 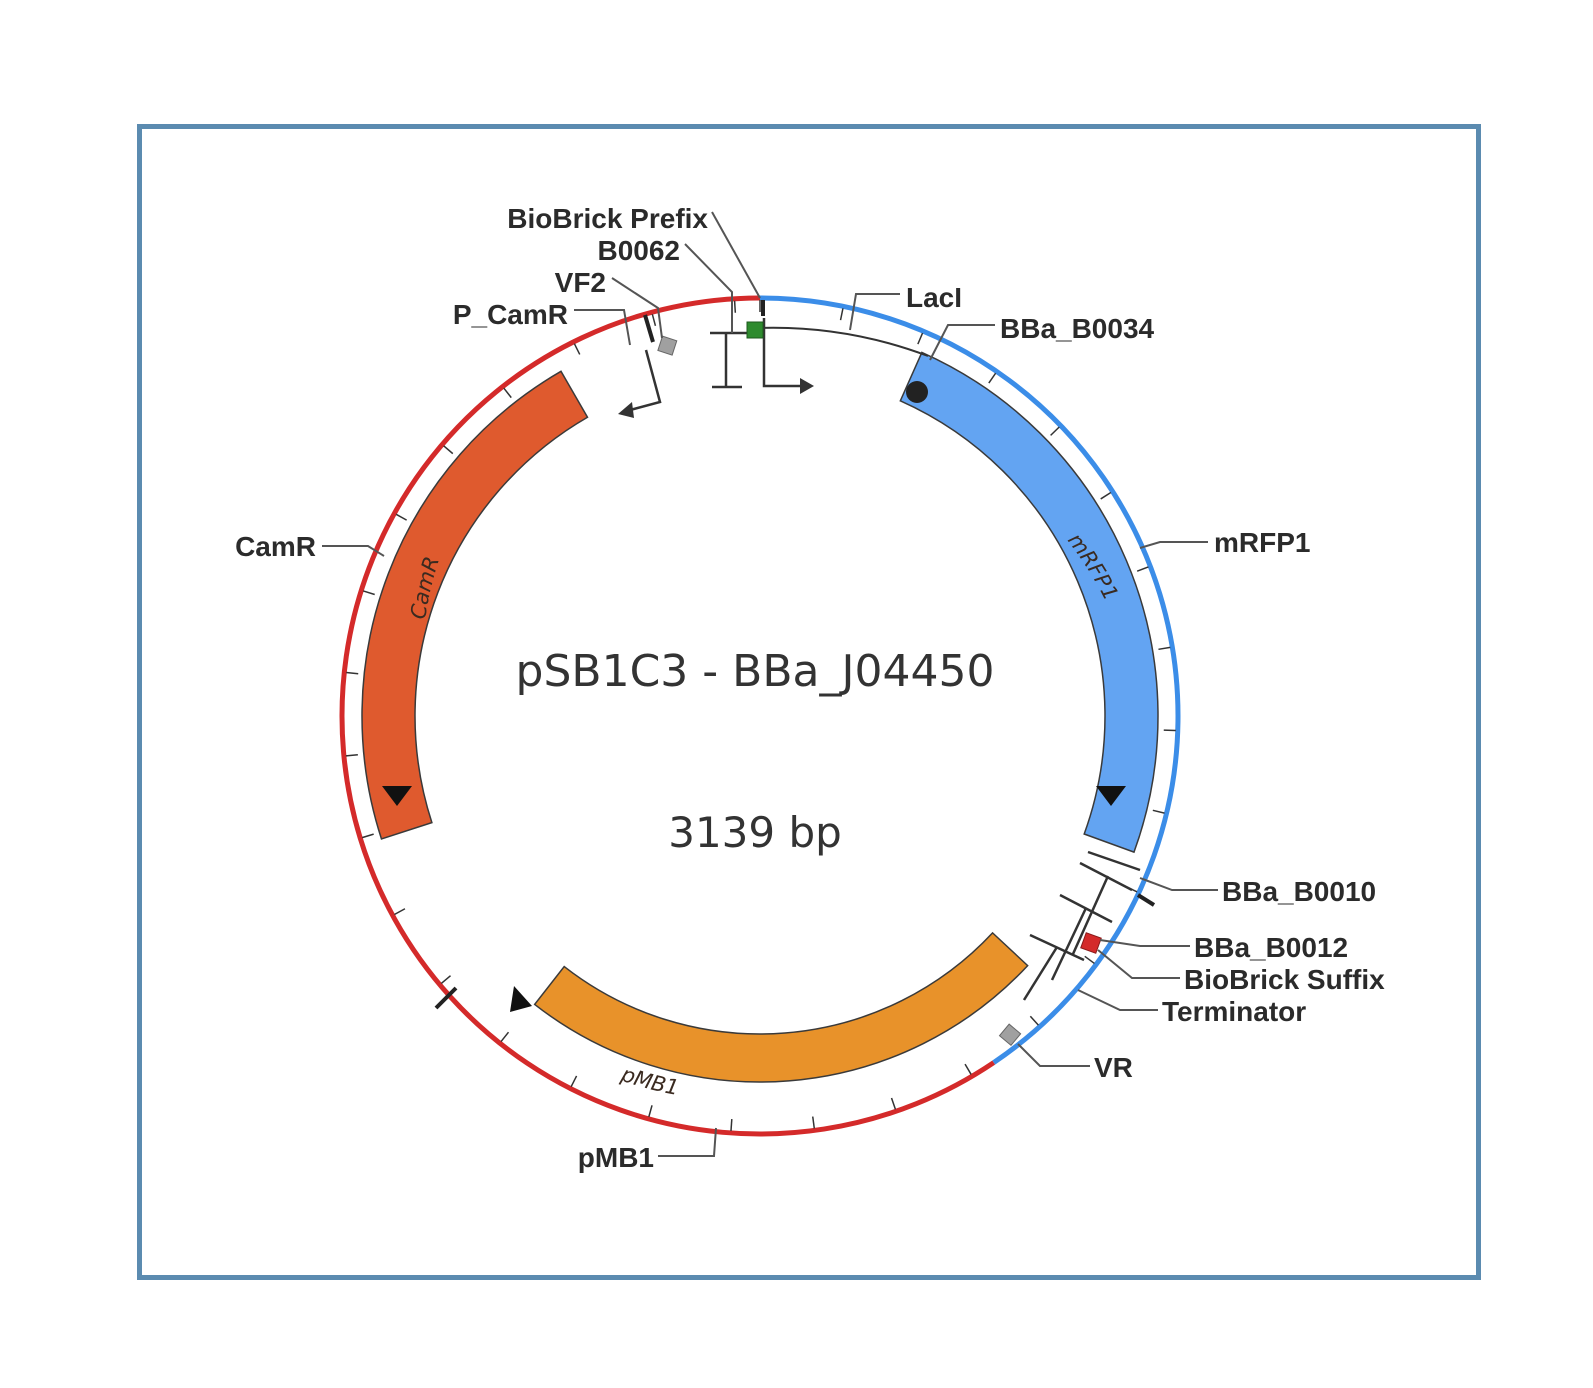 I want to click on b0062-terminator-icon, so click(x=734, y=360).